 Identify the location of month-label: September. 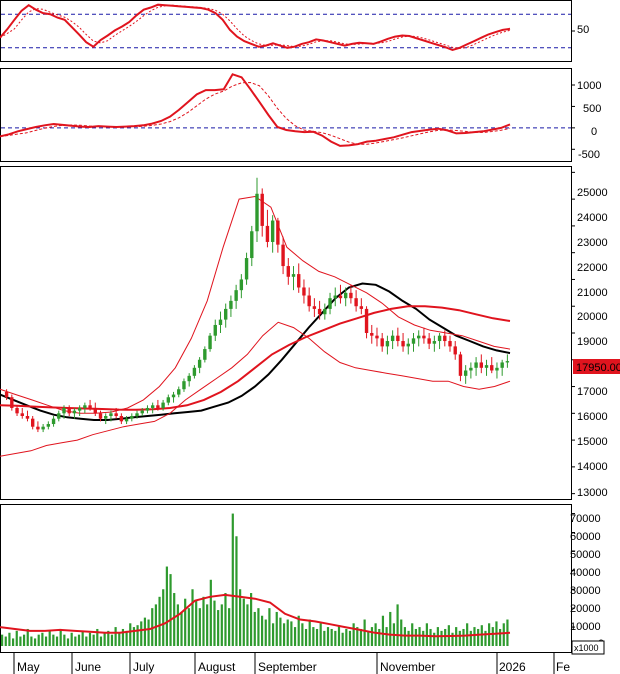
(287, 667).